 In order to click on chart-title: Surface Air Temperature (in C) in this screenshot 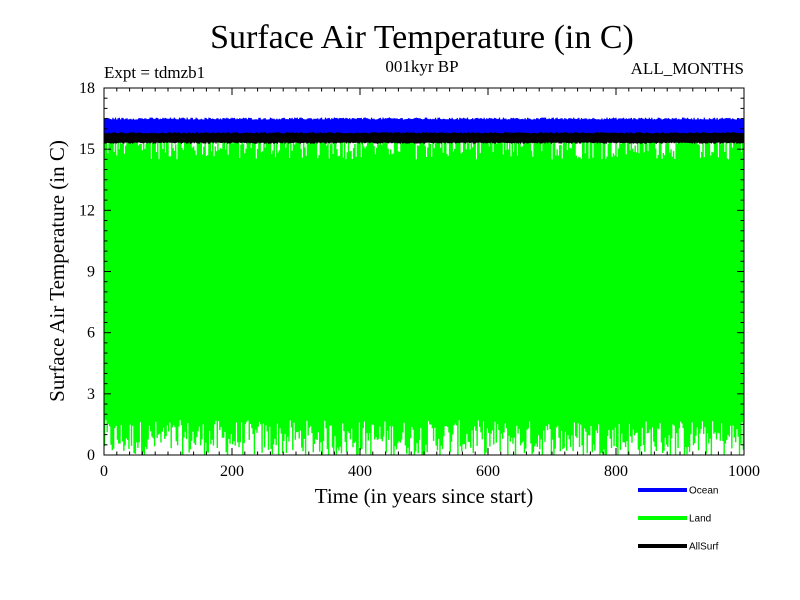, I will do `click(422, 37)`.